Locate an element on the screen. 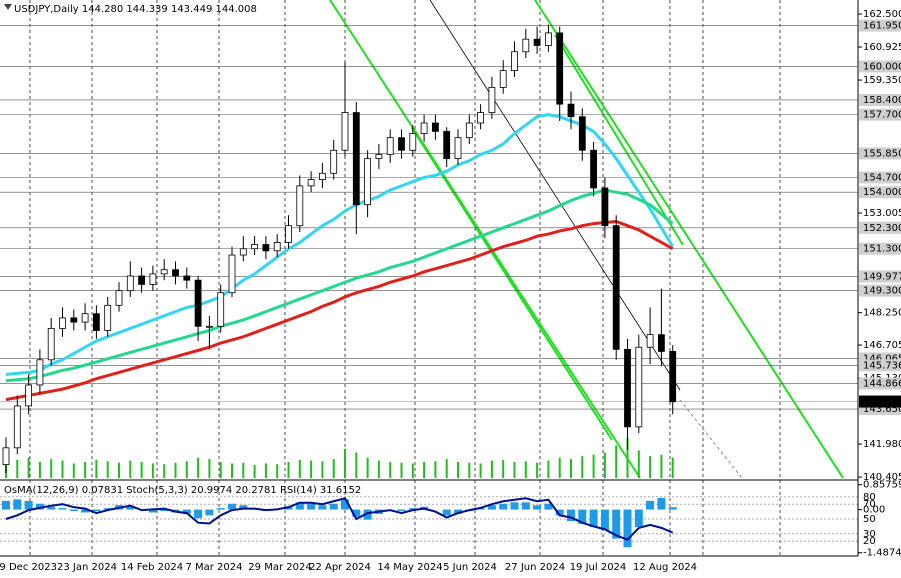  y-tick-label: 141.980 is located at coordinates (882, 444).